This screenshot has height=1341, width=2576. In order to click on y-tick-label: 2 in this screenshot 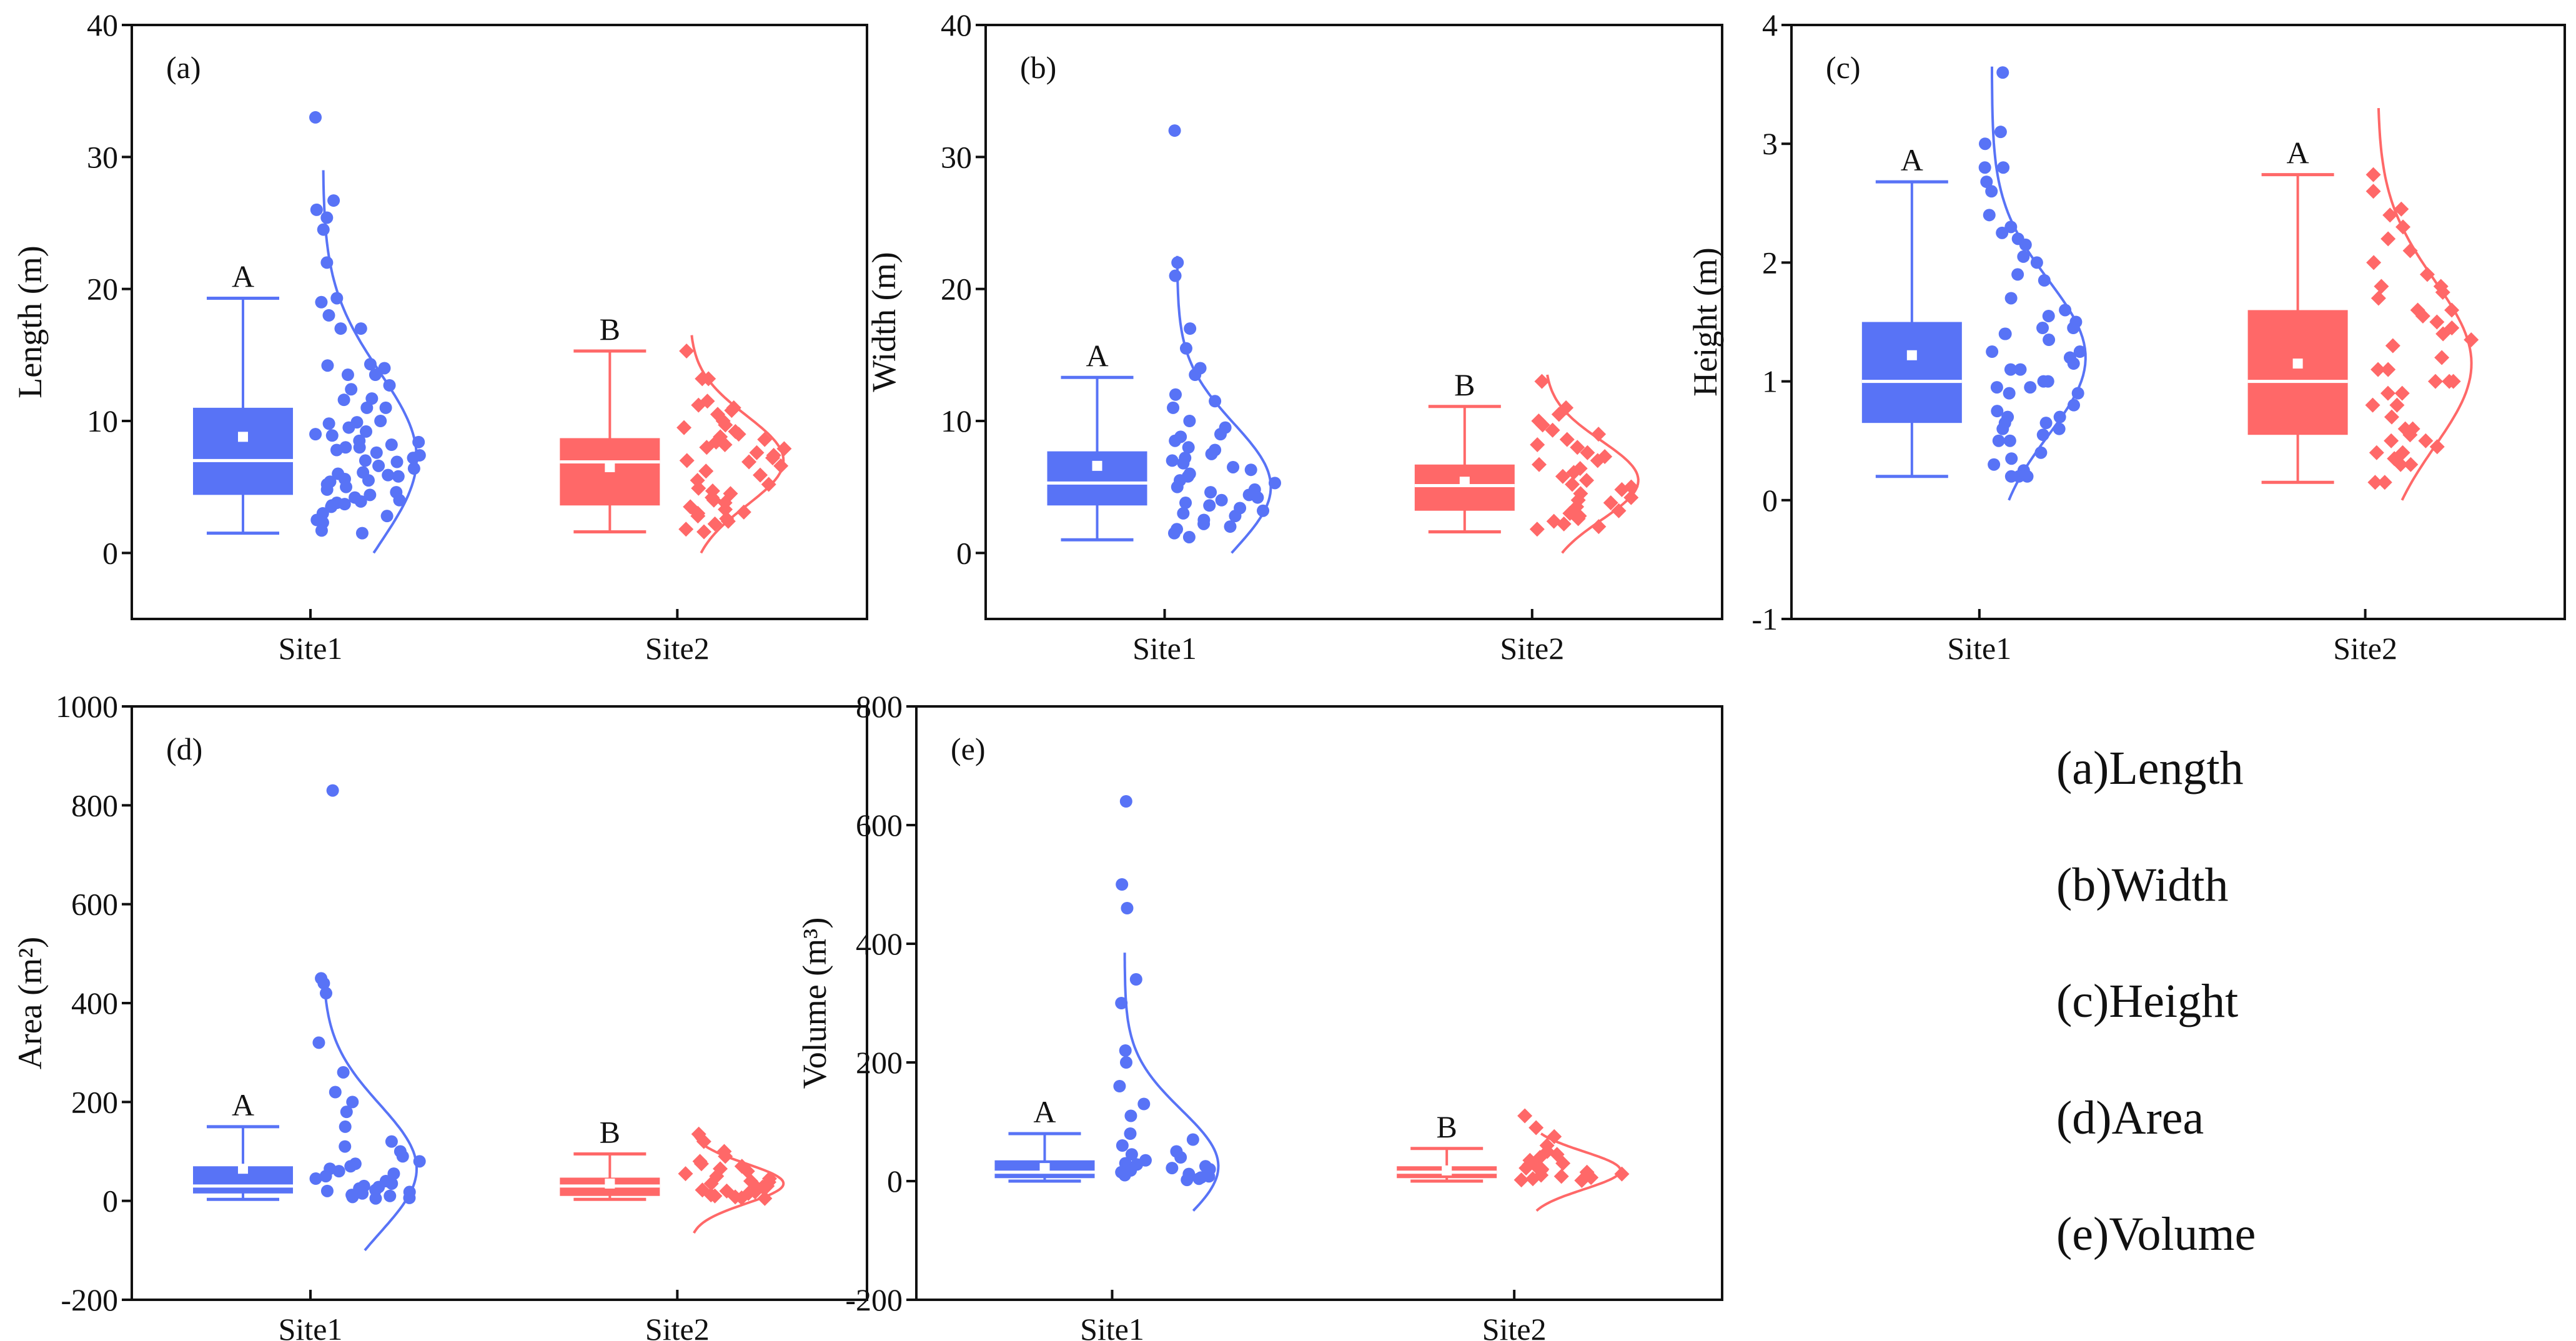, I will do `click(1770, 262)`.